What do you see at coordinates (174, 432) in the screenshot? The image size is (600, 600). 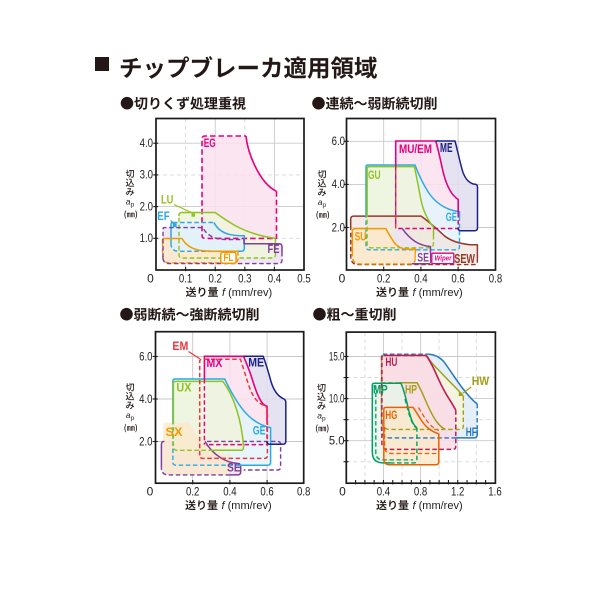 I see `svg-text: SX` at bounding box center [174, 432].